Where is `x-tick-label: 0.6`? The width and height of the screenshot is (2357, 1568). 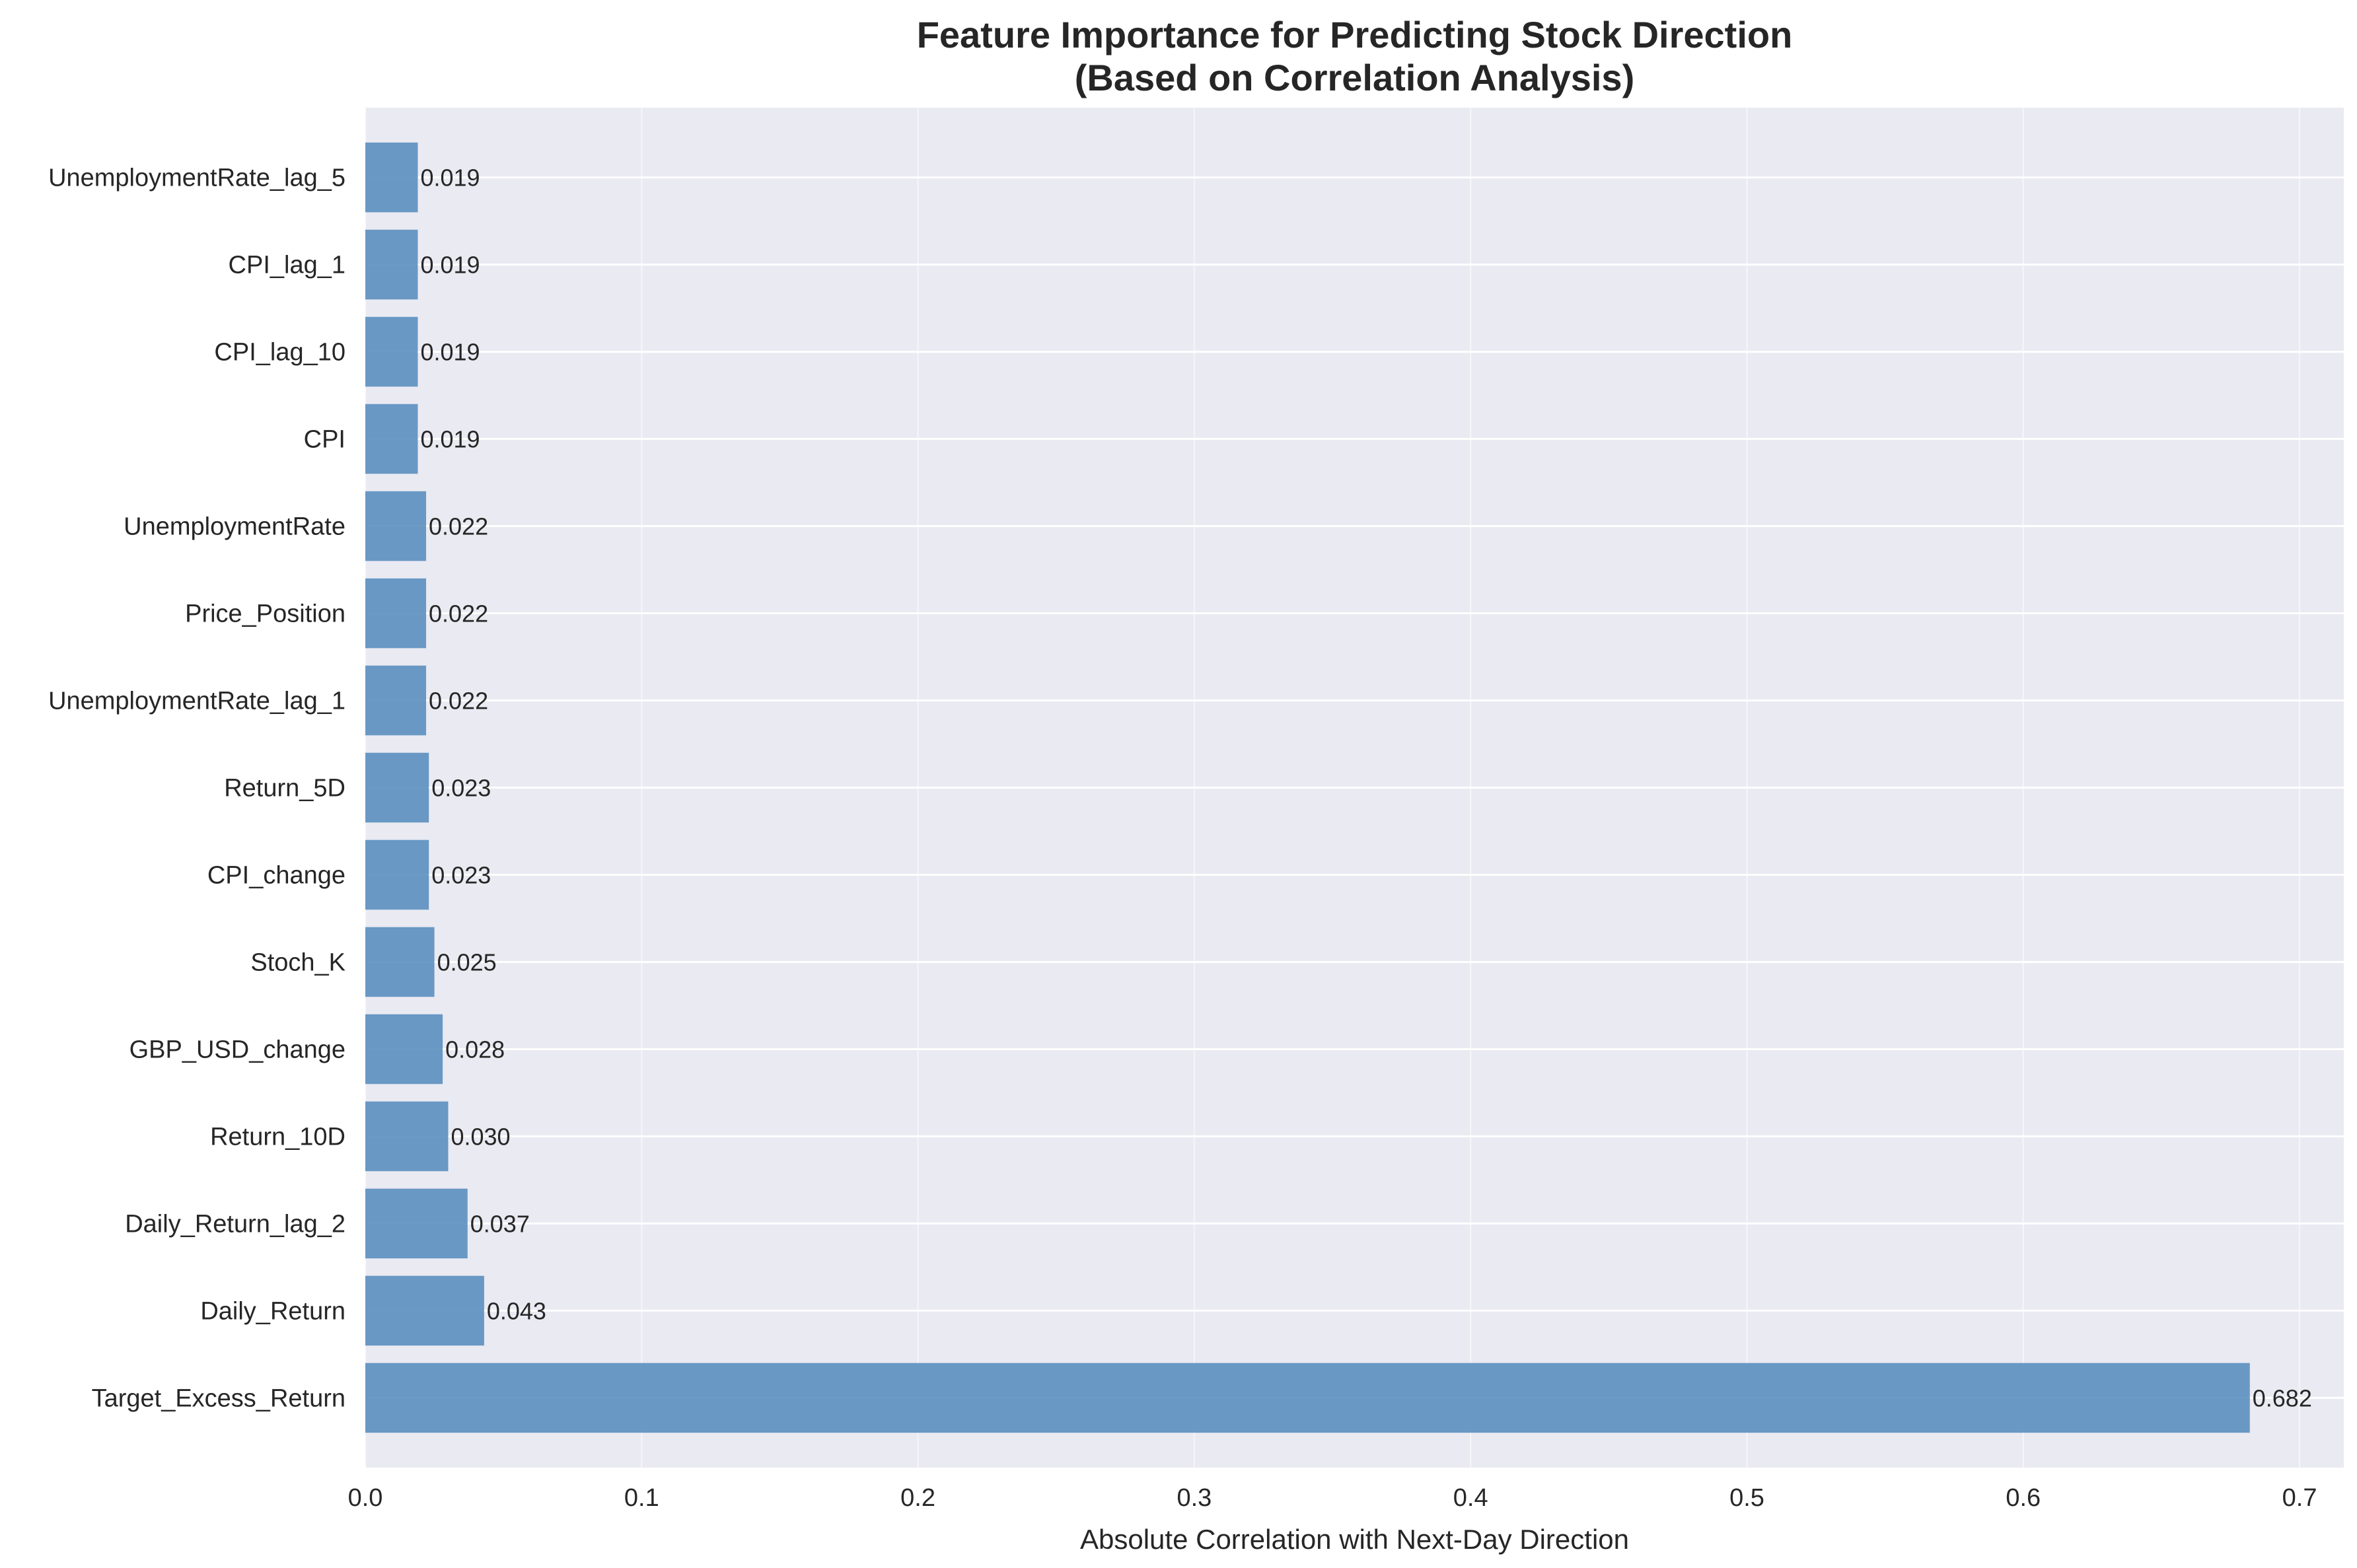 x-tick-label: 0.6 is located at coordinates (2024, 1498).